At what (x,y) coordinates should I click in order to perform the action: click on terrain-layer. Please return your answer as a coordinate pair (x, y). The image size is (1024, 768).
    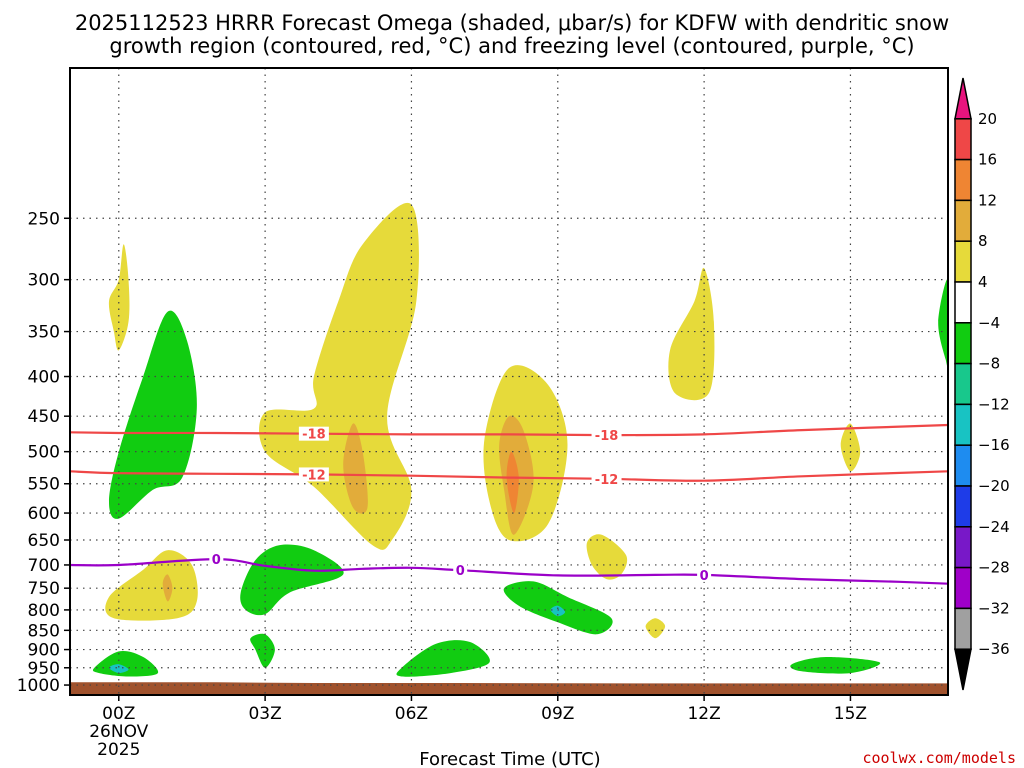
    Looking at the image, I should click on (509, 688).